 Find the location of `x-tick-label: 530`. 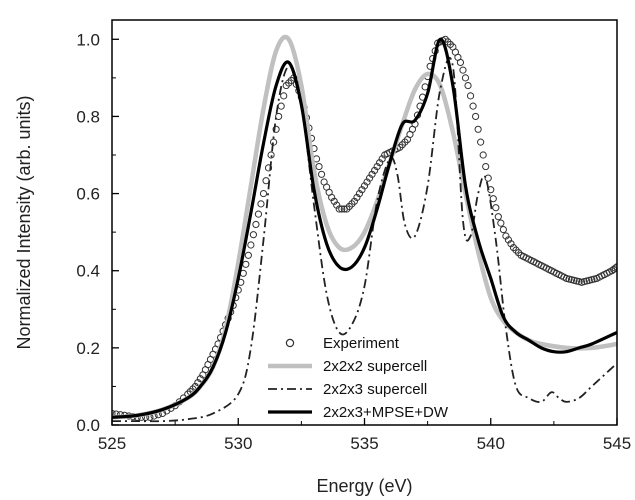

x-tick-label: 530 is located at coordinates (238, 443).